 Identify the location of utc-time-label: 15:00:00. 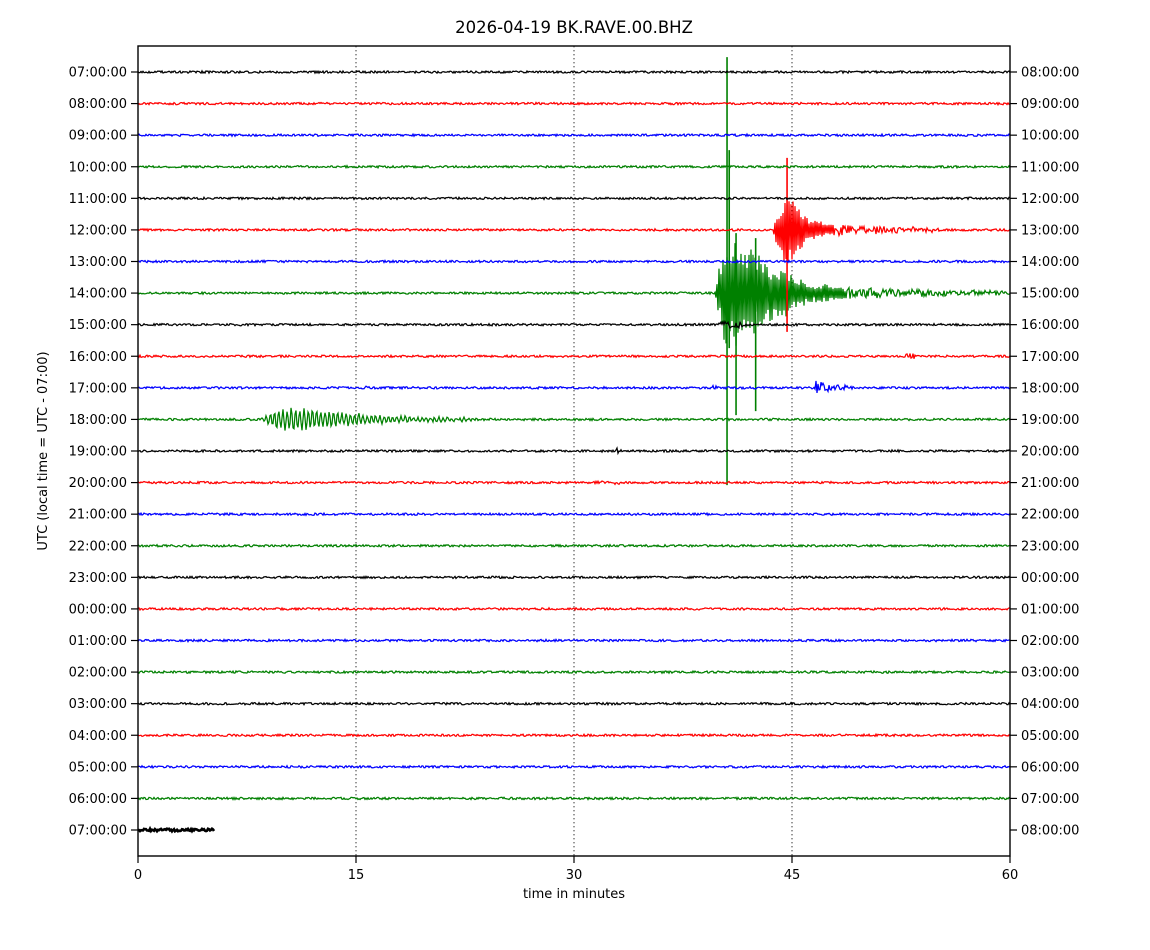
(98, 325).